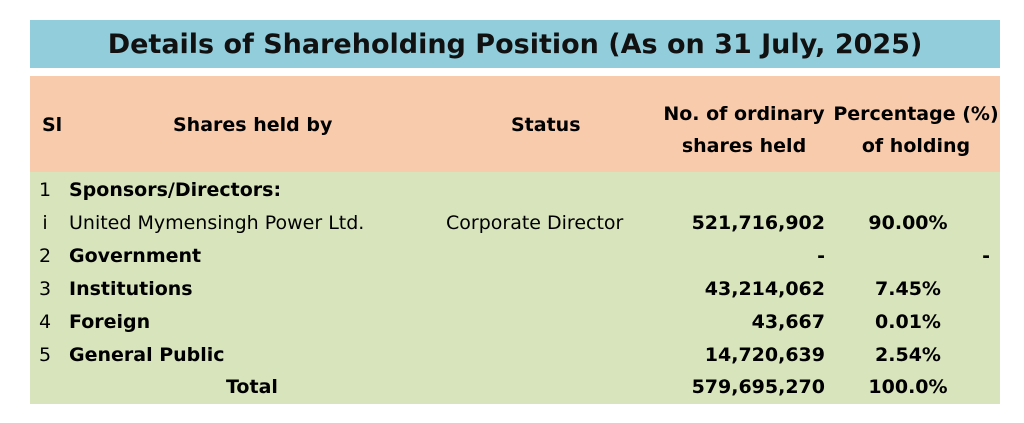 The image size is (1024, 423). Describe the element at coordinates (764, 355) in the screenshot. I see `row-shares: 14,720,639` at that location.